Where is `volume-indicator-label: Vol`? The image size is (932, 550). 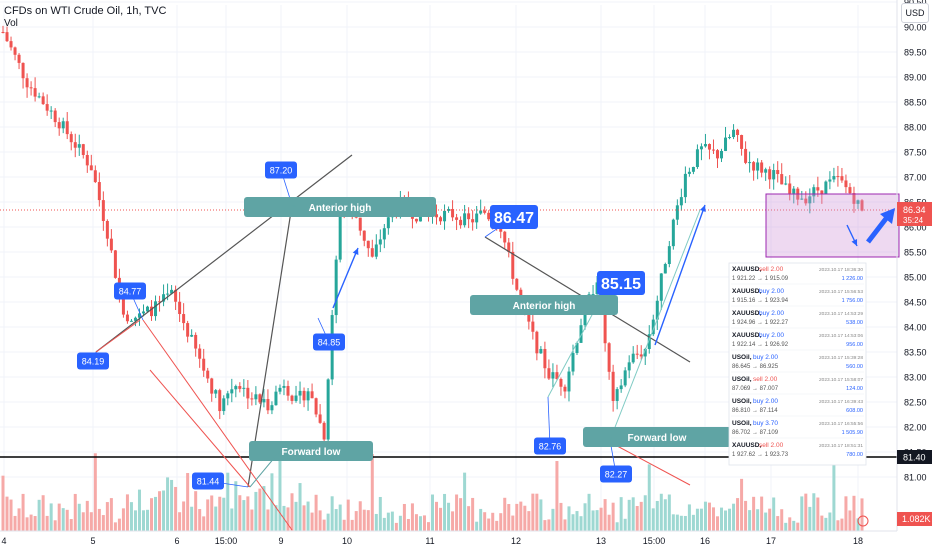 volume-indicator-label: Vol is located at coordinates (11, 23).